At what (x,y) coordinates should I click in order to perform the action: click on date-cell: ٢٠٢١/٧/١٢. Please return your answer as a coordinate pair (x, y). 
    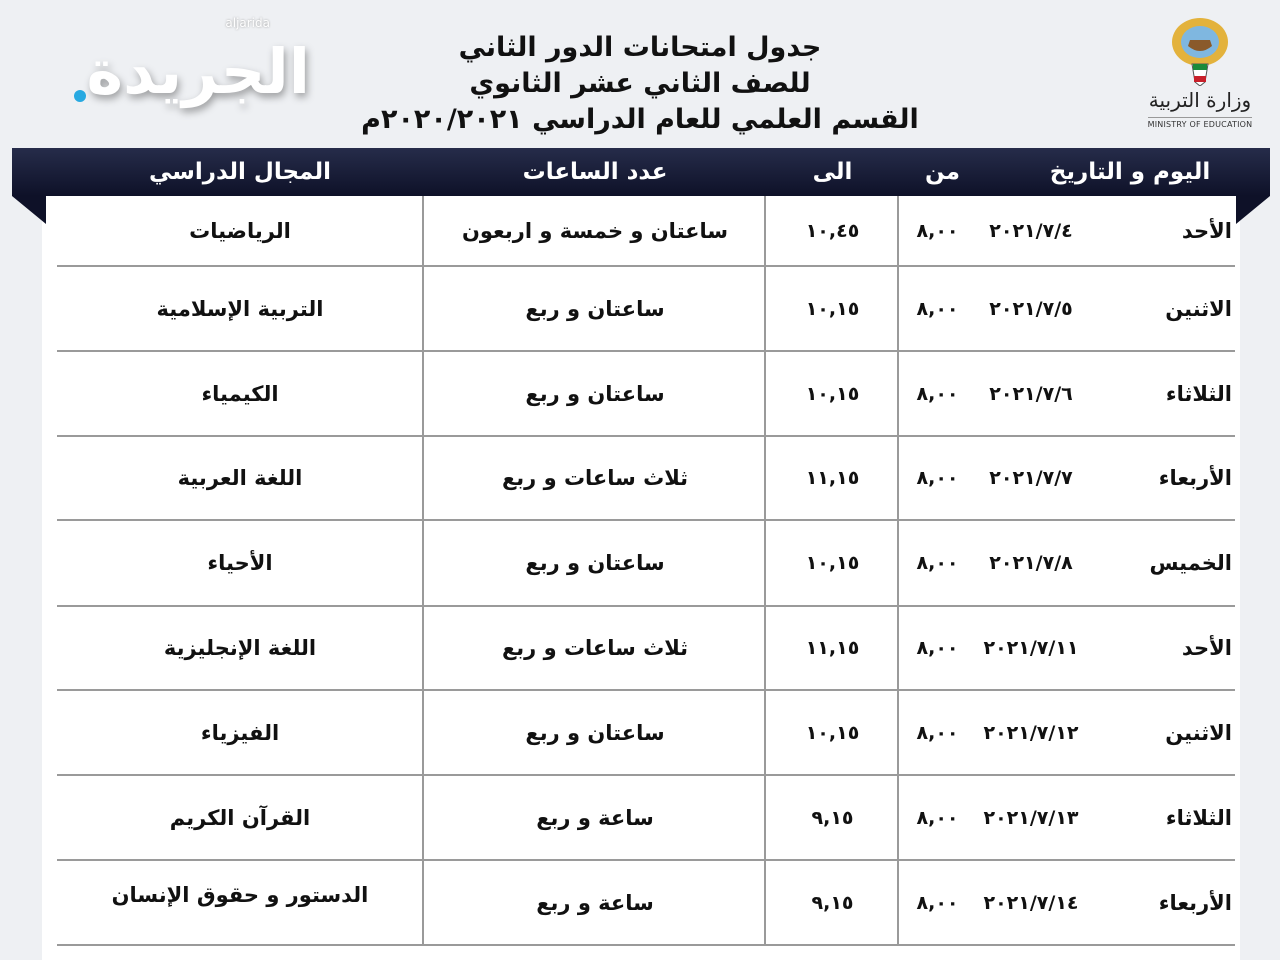
    Looking at the image, I should click on (1031, 732).